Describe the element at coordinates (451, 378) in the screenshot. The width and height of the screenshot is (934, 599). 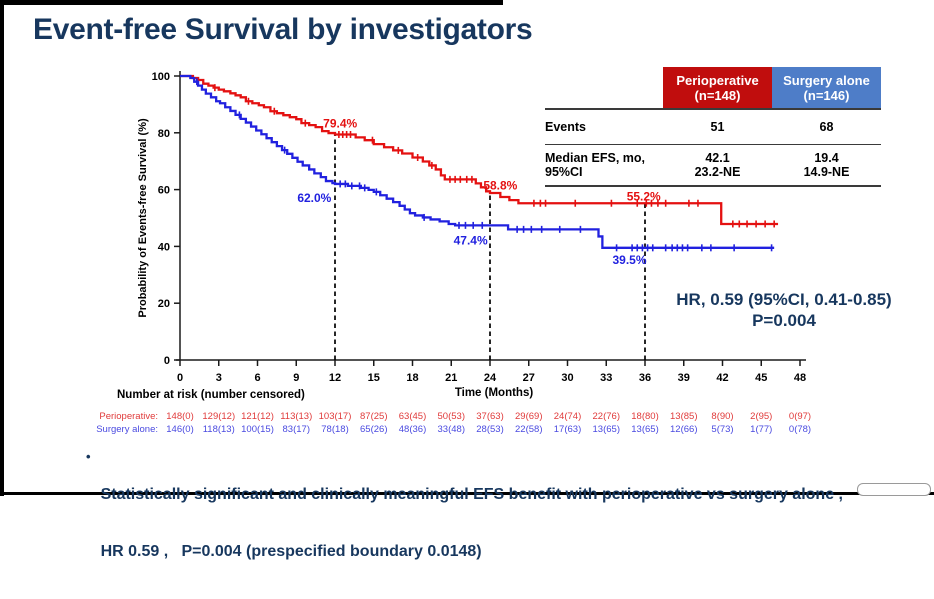
I see `x-tick-label: 21` at that location.